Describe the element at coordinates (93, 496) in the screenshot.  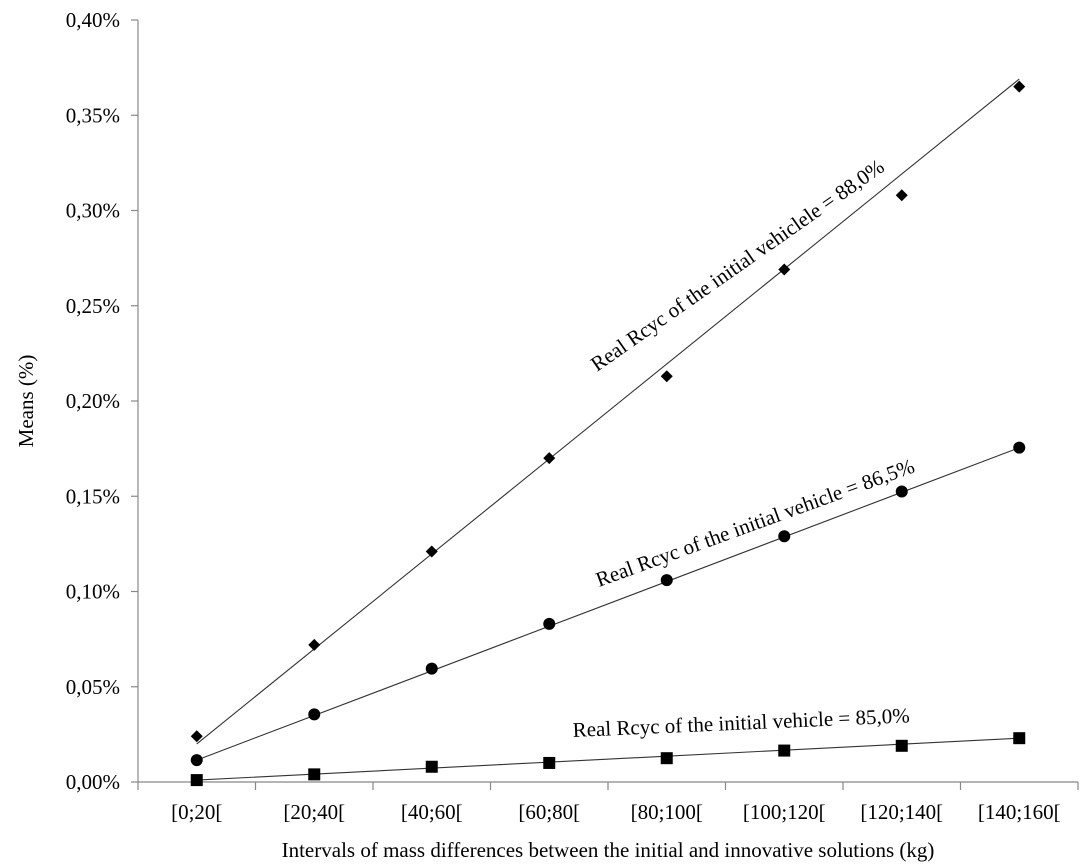
I see `y-tick-label: 0,15%` at that location.